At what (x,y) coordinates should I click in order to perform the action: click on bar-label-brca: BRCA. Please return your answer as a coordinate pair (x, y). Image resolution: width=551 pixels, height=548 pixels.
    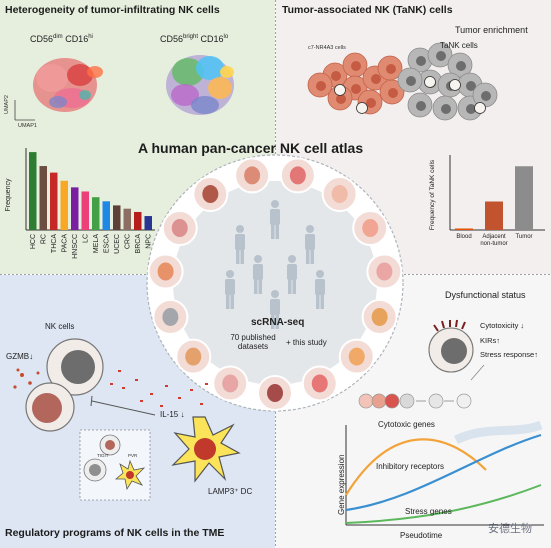
    Looking at the image, I should click on (138, 244).